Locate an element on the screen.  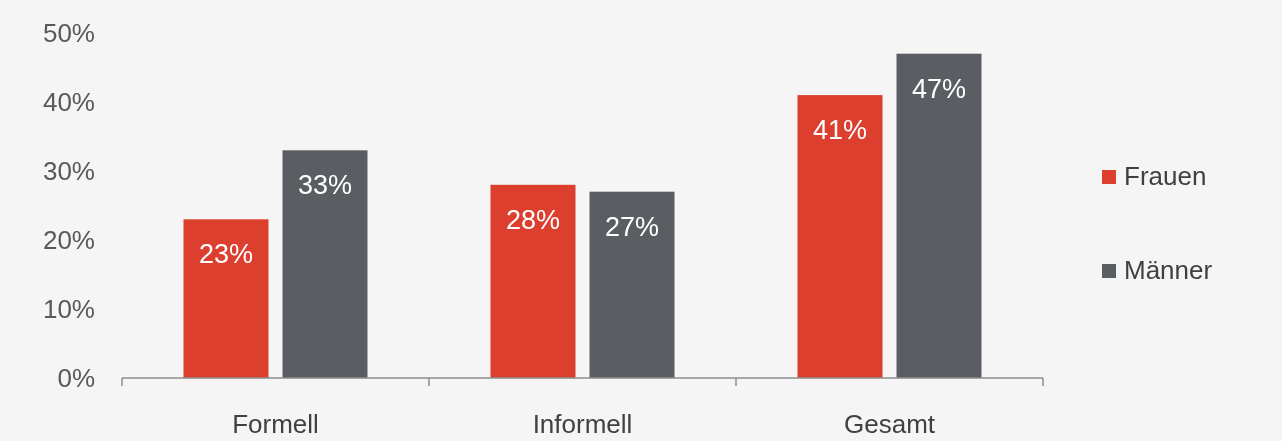
x-tick-label: Informell is located at coordinates (582, 424).